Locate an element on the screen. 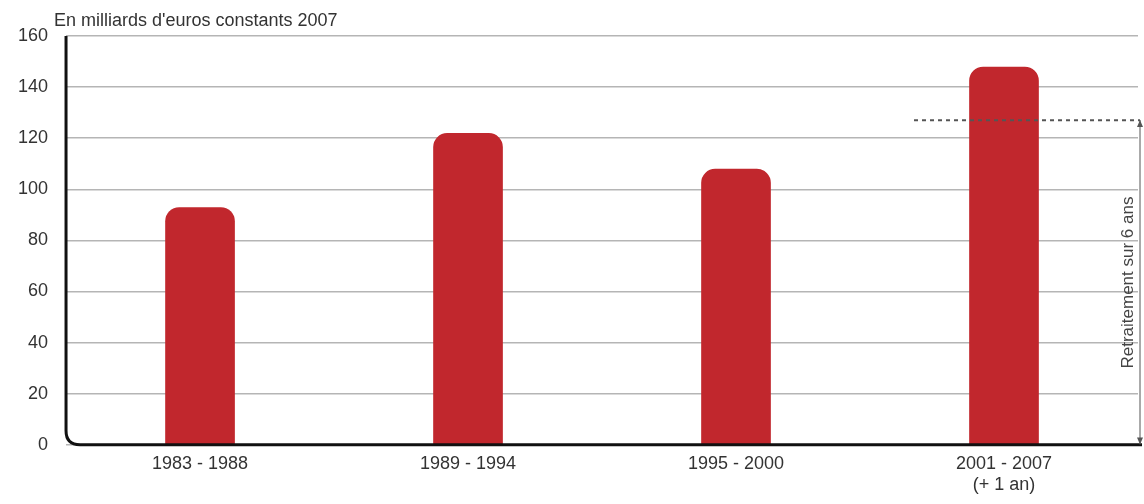 The image size is (1144, 504). x-tick-label: 1983 - 1988 is located at coordinates (200, 462).